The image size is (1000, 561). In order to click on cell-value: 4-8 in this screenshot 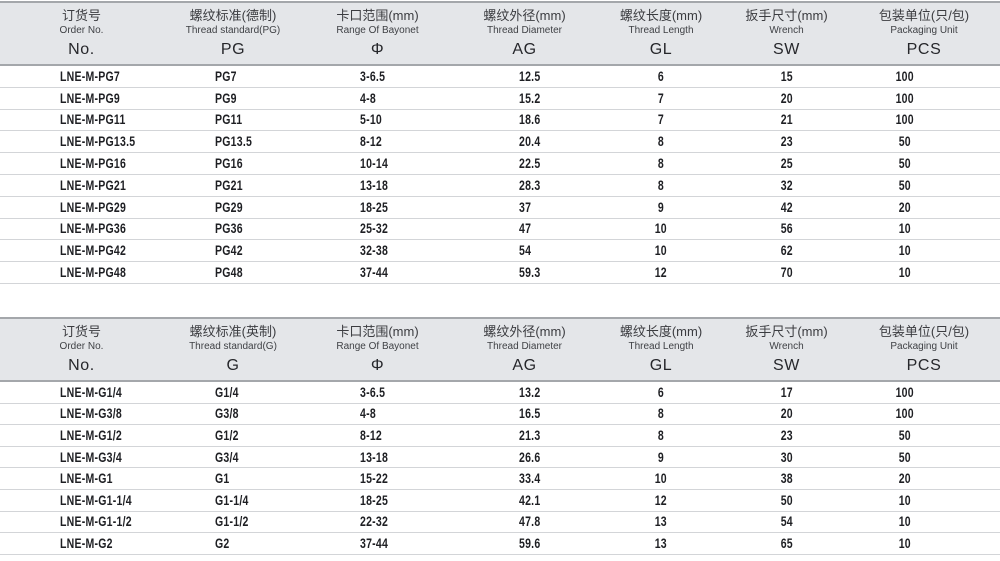, I will do `click(368, 98)`.